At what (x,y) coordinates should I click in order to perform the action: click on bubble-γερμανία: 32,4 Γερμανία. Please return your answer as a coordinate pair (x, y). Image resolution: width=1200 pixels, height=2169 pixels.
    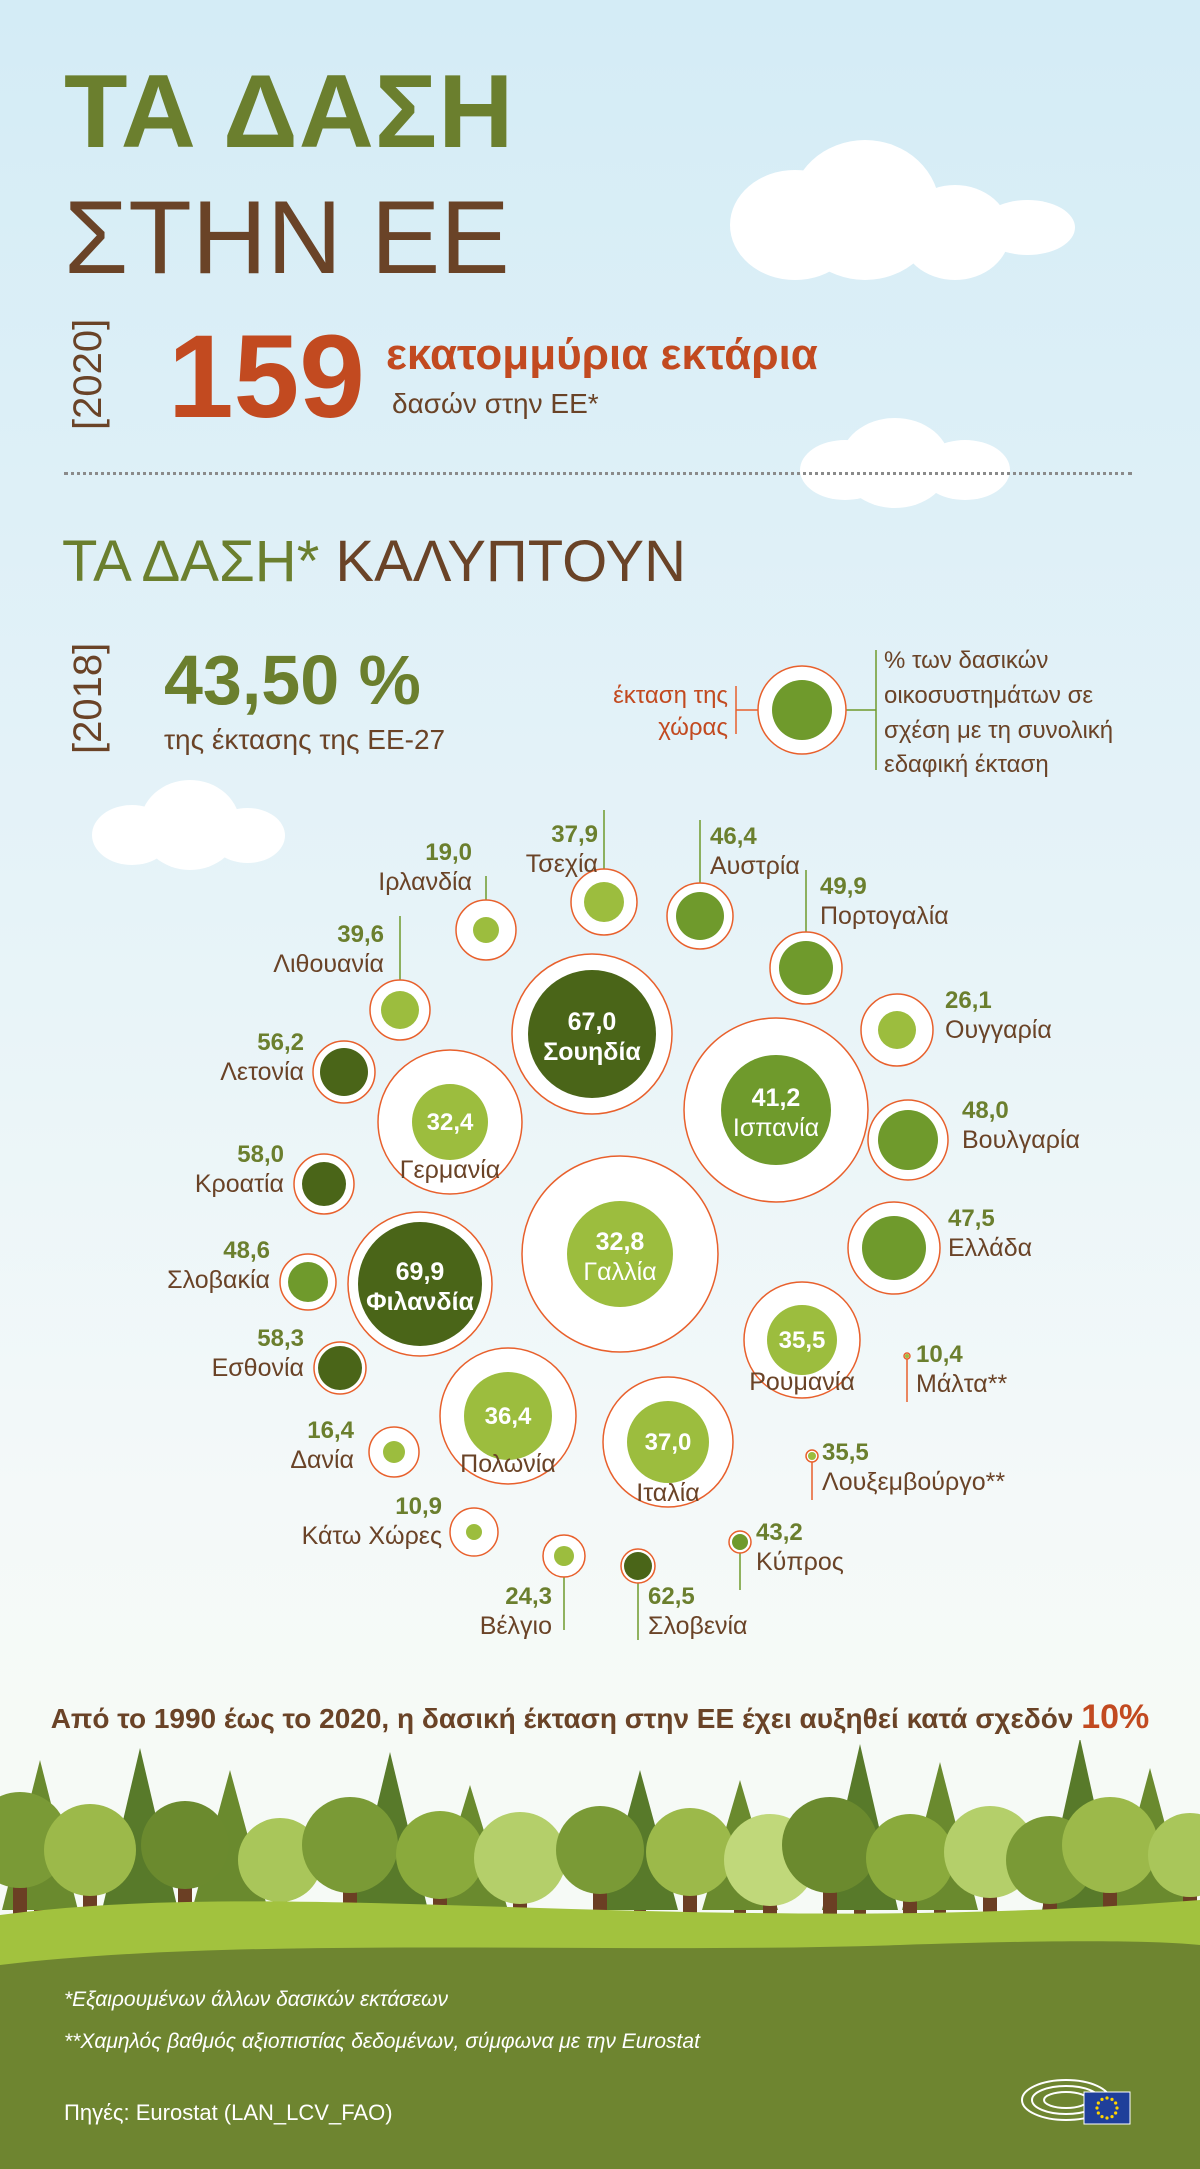
    Looking at the image, I should click on (450, 1122).